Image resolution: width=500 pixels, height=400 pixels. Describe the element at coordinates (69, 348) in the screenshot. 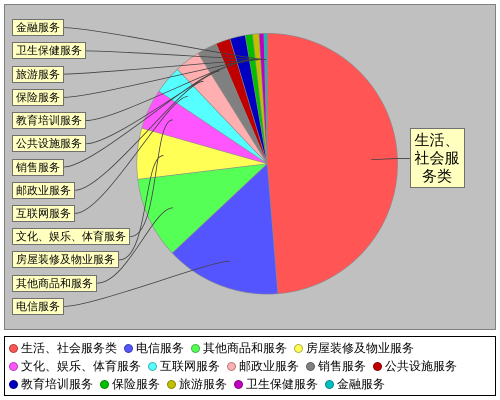

I see `legend-label: 生活、社会服务类` at that location.